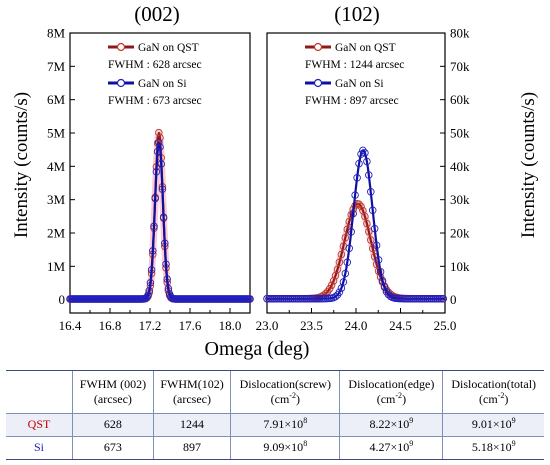 Image resolution: width=550 pixels, height=465 pixels. Describe the element at coordinates (191, 448) in the screenshot. I see `cell-si-fwhm102: 897` at that location.